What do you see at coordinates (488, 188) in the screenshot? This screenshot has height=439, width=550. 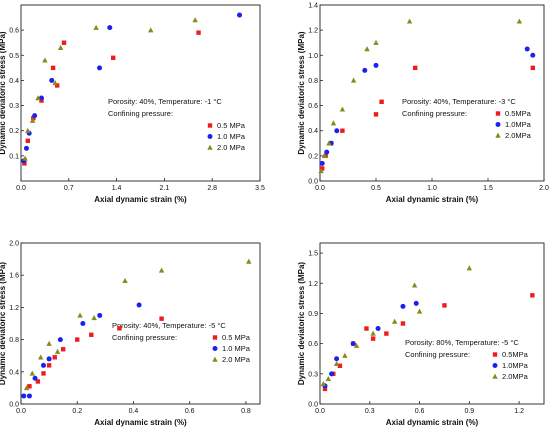 I see `x-tick-label: 1.5` at bounding box center [488, 188].